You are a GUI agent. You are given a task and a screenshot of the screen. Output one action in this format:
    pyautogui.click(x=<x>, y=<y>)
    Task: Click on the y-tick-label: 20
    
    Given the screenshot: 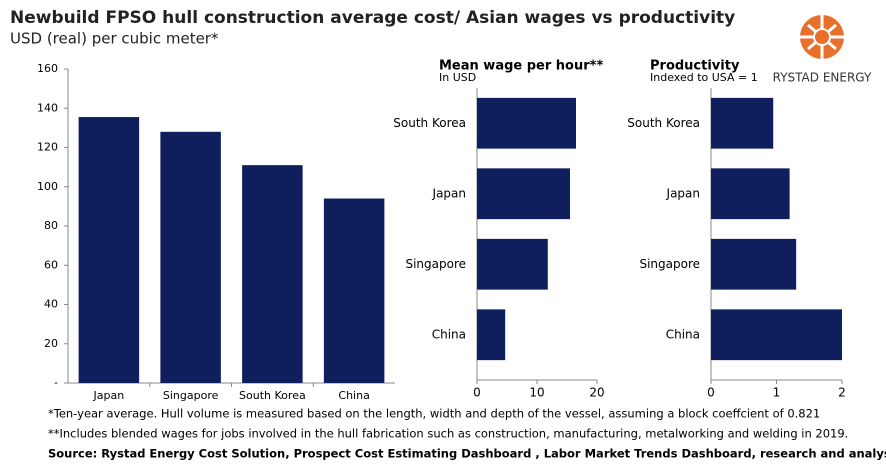 What is the action you would take?
    pyautogui.click(x=51, y=343)
    